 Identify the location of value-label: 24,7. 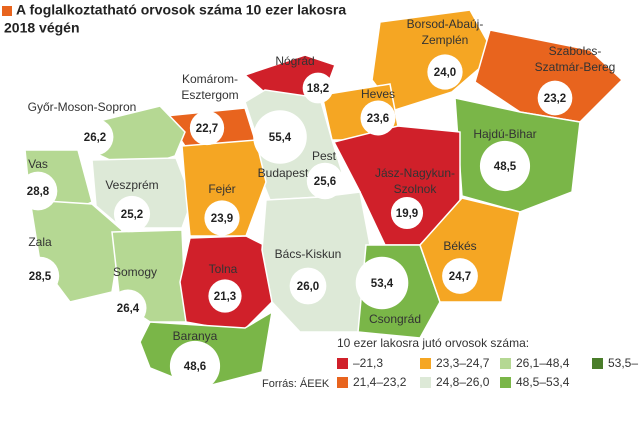
(460, 277).